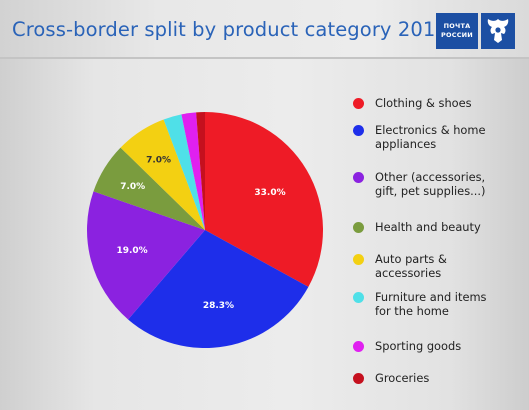 The height and width of the screenshot is (410, 529). What do you see at coordinates (132, 187) in the screenshot?
I see `data-label-health-and-beauty: 7.0%` at bounding box center [132, 187].